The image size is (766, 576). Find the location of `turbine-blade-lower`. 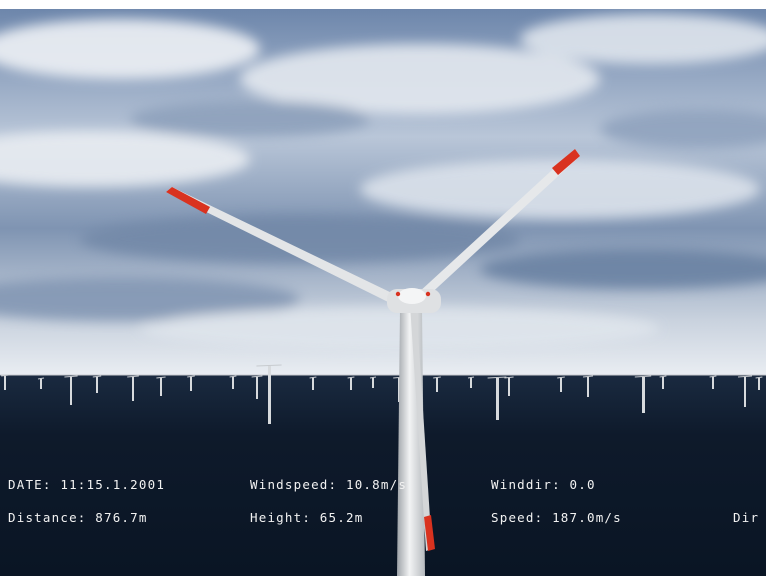

turbine-blade-lower is located at coordinates (421, 426).